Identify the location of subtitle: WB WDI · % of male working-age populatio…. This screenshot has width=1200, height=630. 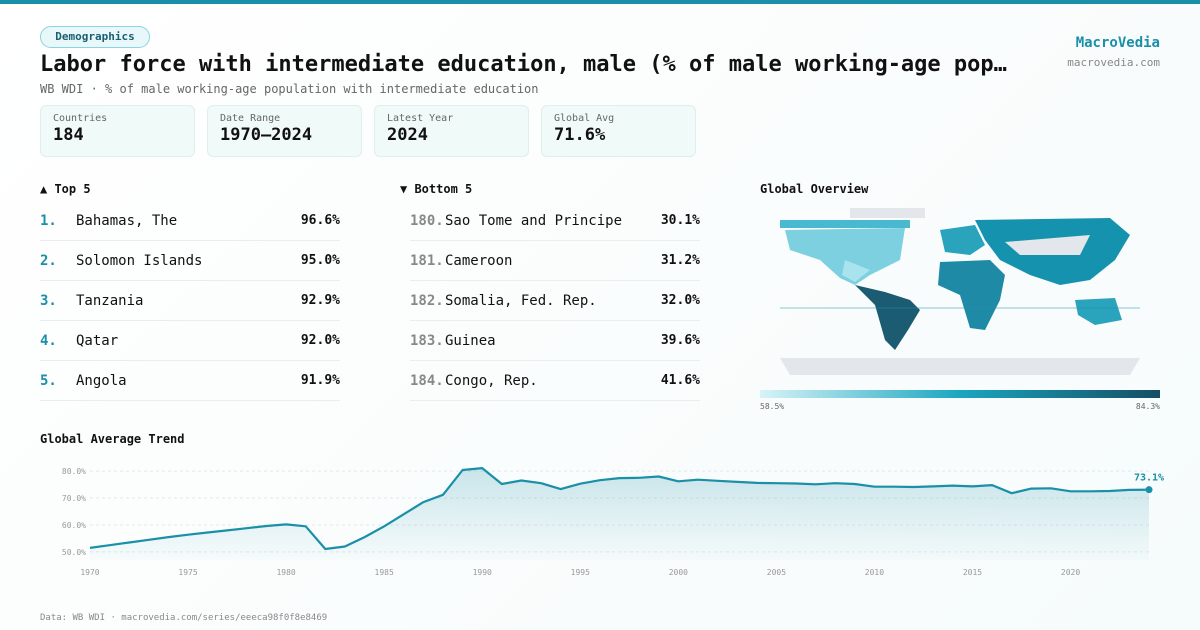
(289, 89).